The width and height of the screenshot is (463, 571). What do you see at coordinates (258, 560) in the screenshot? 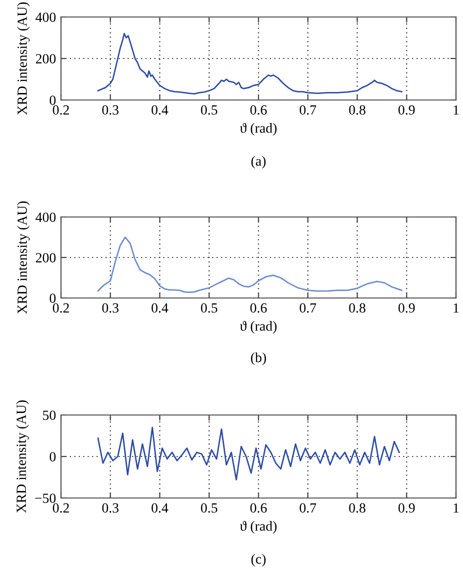
I see `text: (c)` at bounding box center [258, 560].